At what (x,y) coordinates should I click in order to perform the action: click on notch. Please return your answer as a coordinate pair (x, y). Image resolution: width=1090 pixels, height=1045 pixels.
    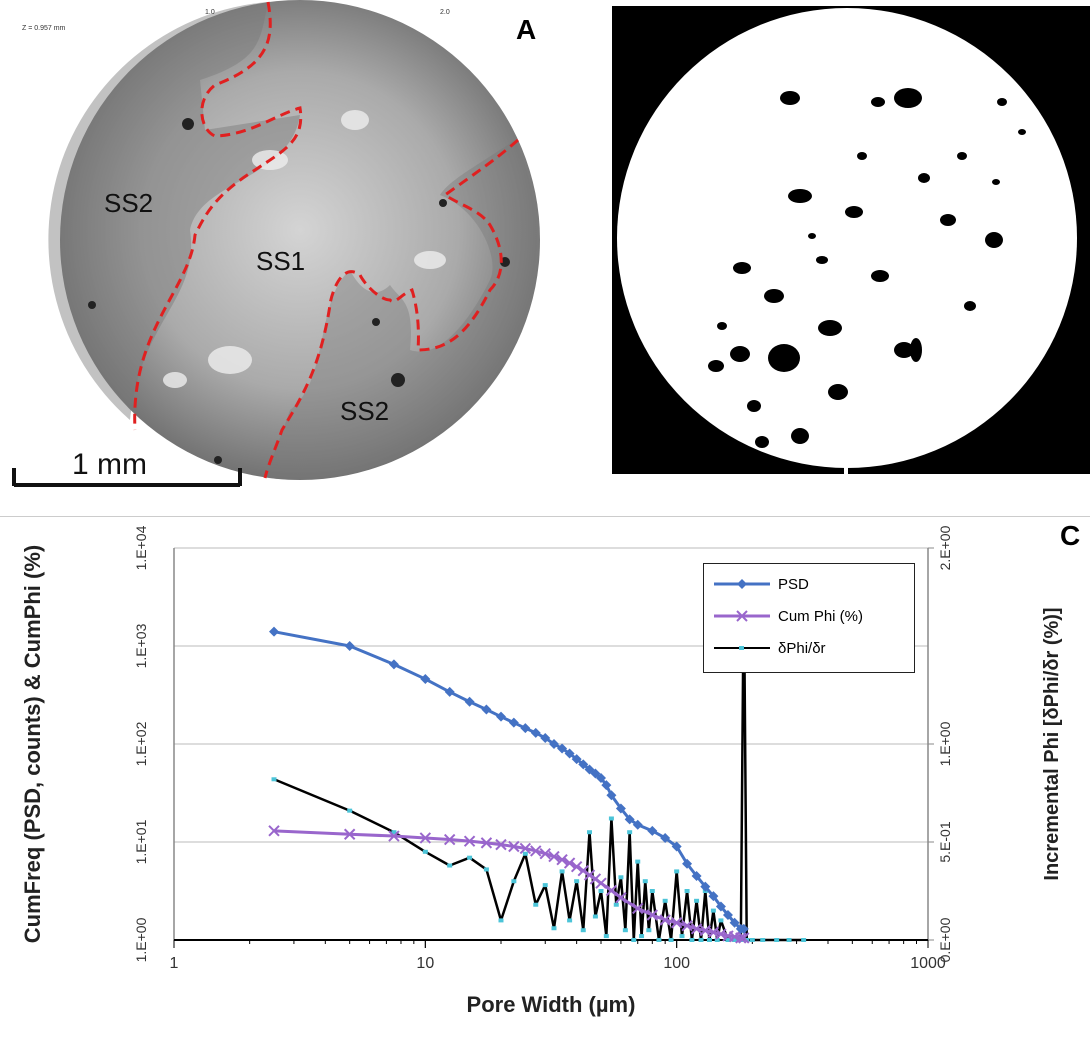
    Looking at the image, I should click on (846, 460).